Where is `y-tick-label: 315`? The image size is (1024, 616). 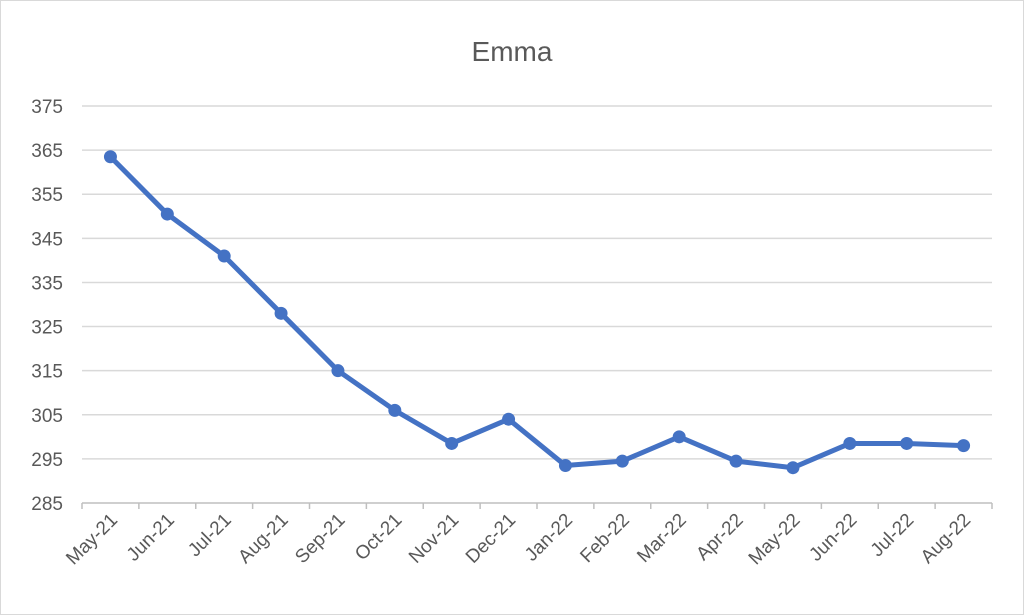
y-tick-label: 315 is located at coordinates (47, 372).